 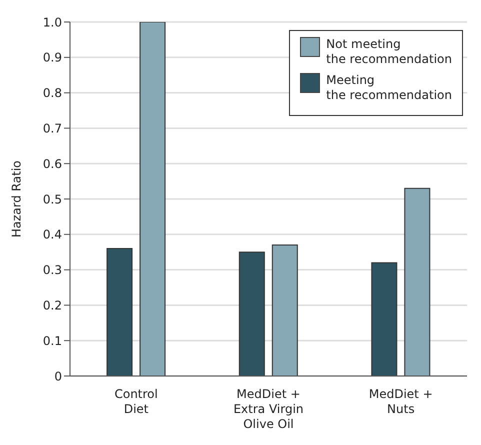 I want to click on y-tick-label: 1.0, so click(x=52, y=22).